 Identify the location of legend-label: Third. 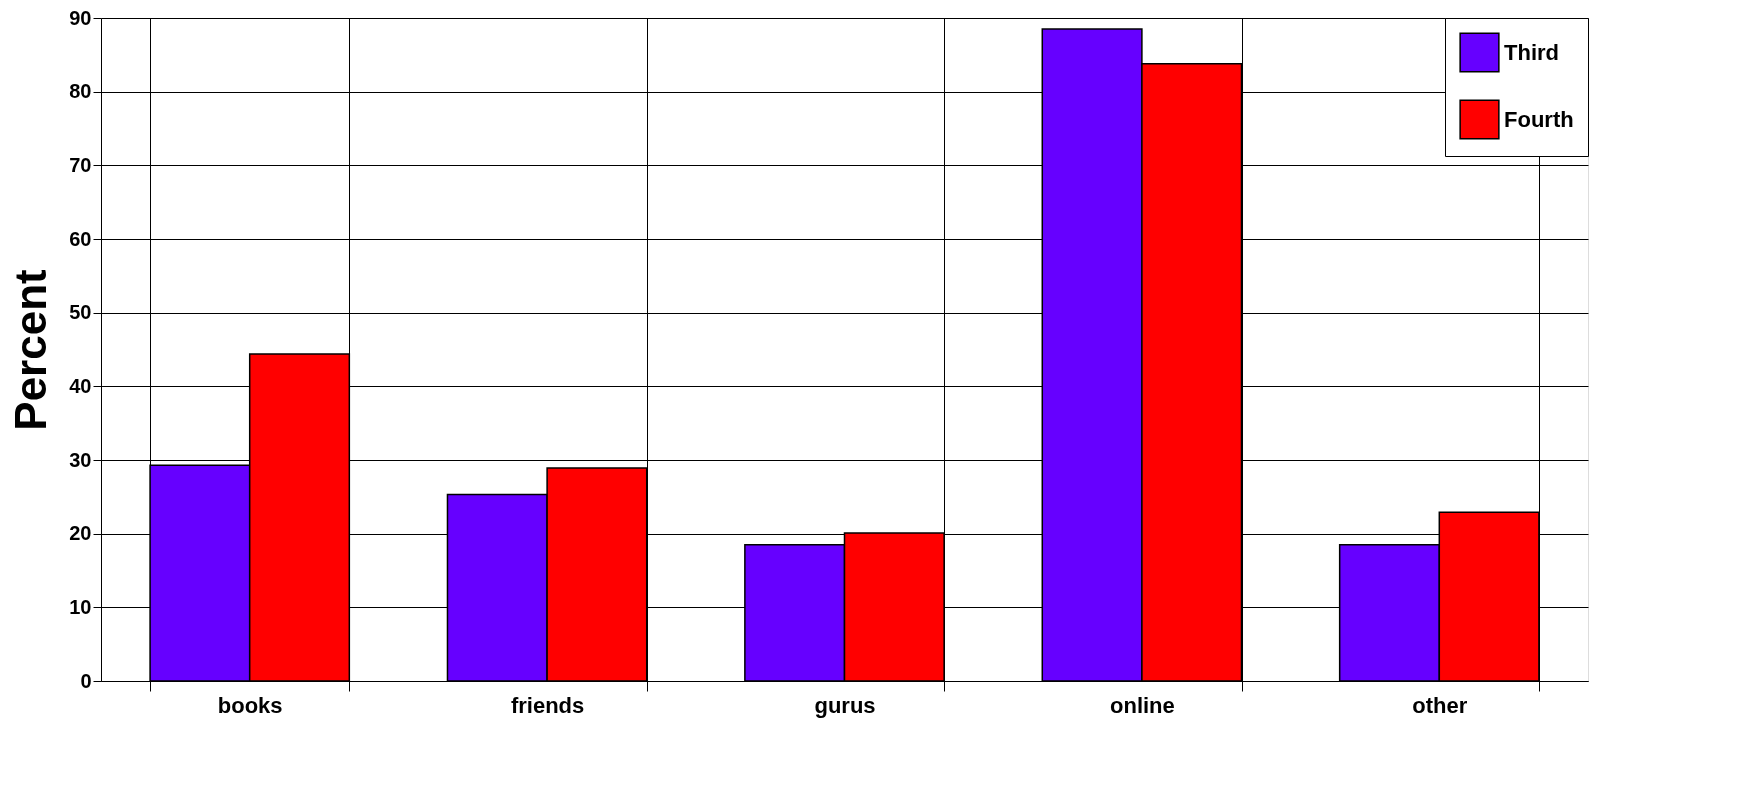
(1531, 52).